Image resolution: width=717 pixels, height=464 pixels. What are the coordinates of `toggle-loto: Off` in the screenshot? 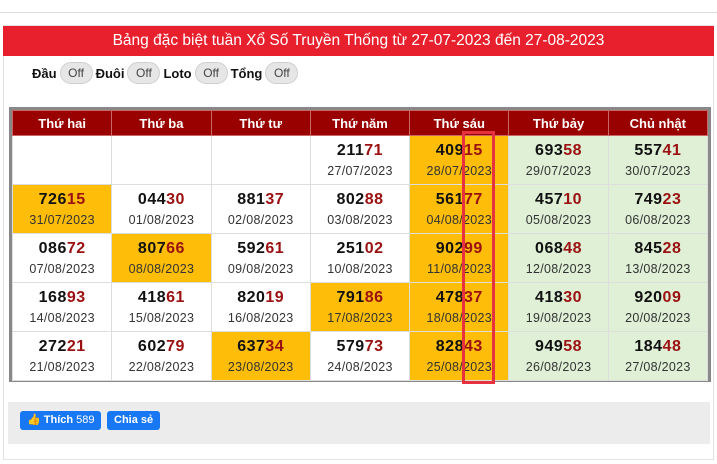 It's located at (211, 73).